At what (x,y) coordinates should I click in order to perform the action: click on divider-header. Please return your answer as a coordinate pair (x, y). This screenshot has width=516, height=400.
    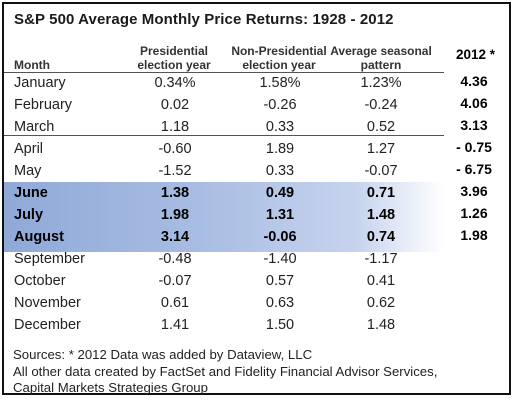
    Looking at the image, I should click on (224, 72).